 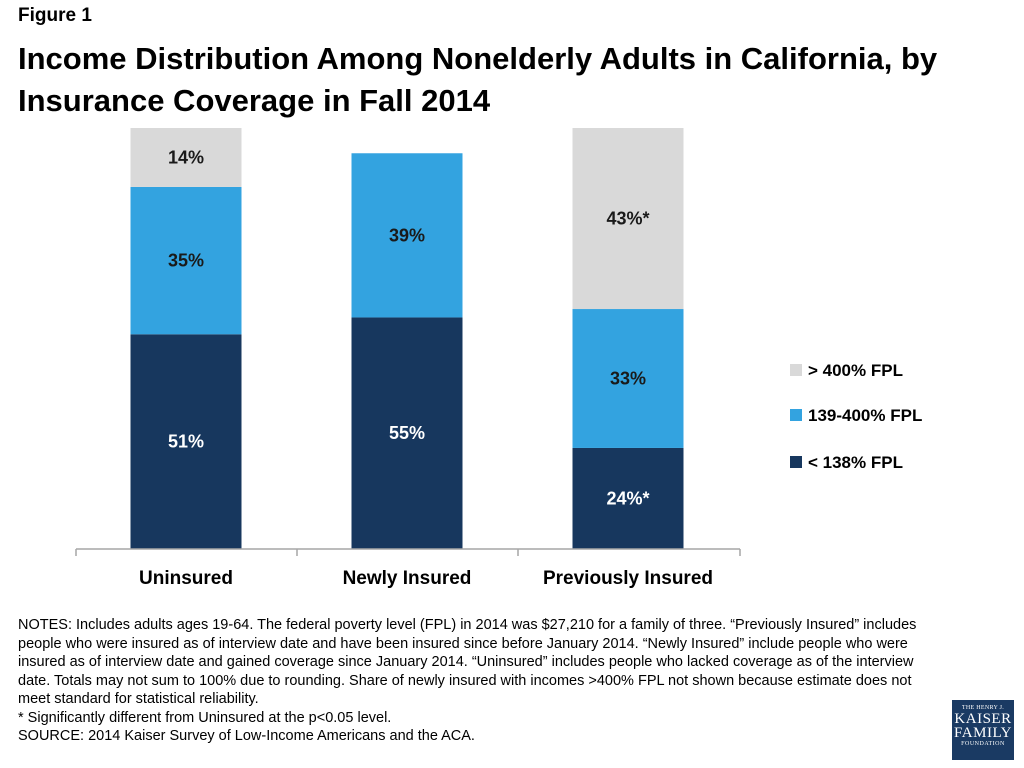 What do you see at coordinates (796, 462) in the screenshot?
I see `legend-swatch-138-fpl` at bounding box center [796, 462].